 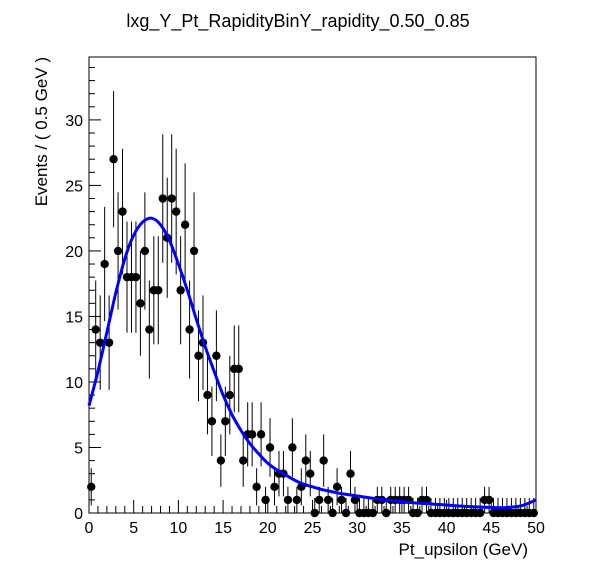 What do you see at coordinates (402, 528) in the screenshot?
I see `x-tick-label: 35` at bounding box center [402, 528].